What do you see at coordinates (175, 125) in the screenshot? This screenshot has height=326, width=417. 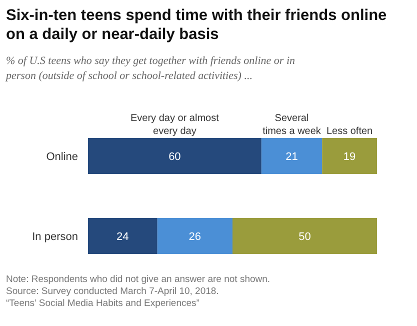 I see `series-label: Every day or almost every day` at bounding box center [175, 125].